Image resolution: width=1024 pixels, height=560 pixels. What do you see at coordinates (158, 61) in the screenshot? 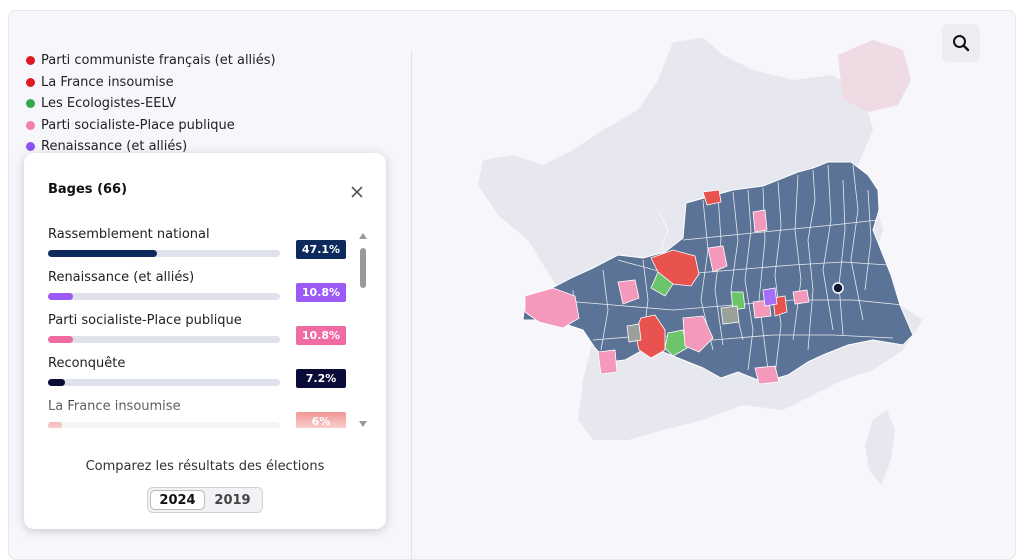
I see `legend-label: Parti communiste français (et alliés)` at bounding box center [158, 61].